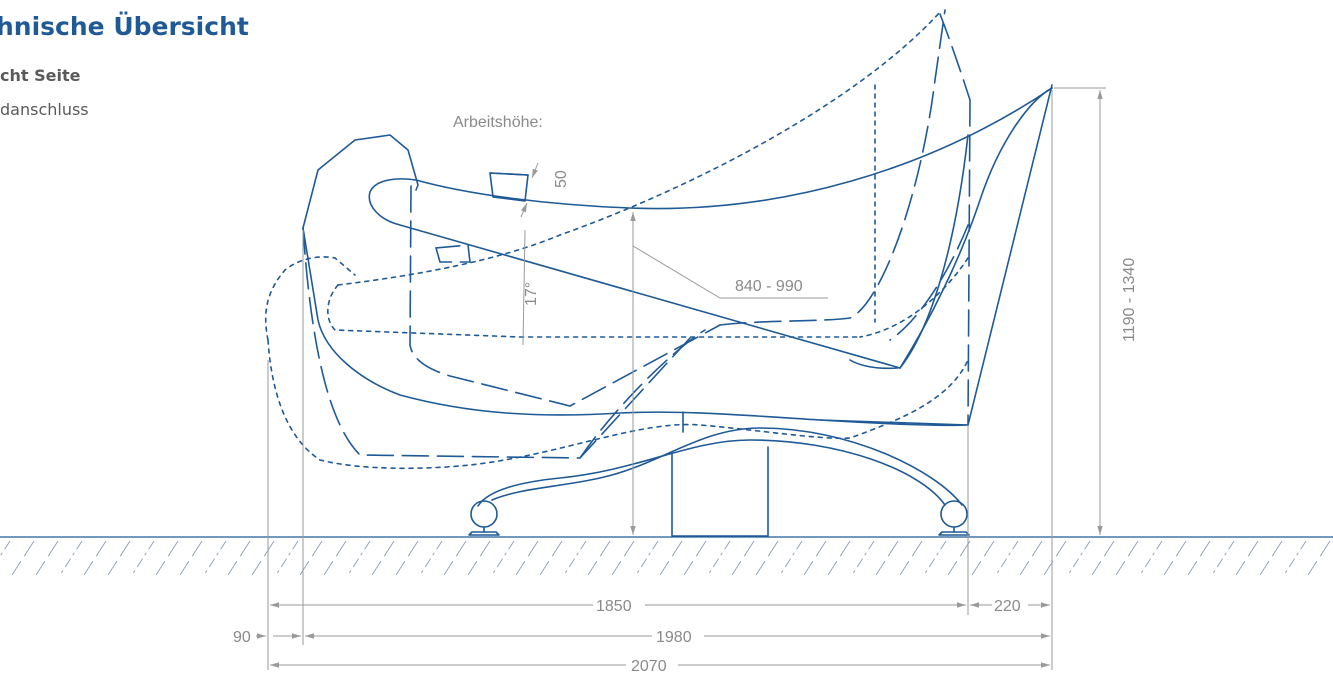  Describe the element at coordinates (531, 294) in the screenshot. I see `label-angle: 17°` at that location.